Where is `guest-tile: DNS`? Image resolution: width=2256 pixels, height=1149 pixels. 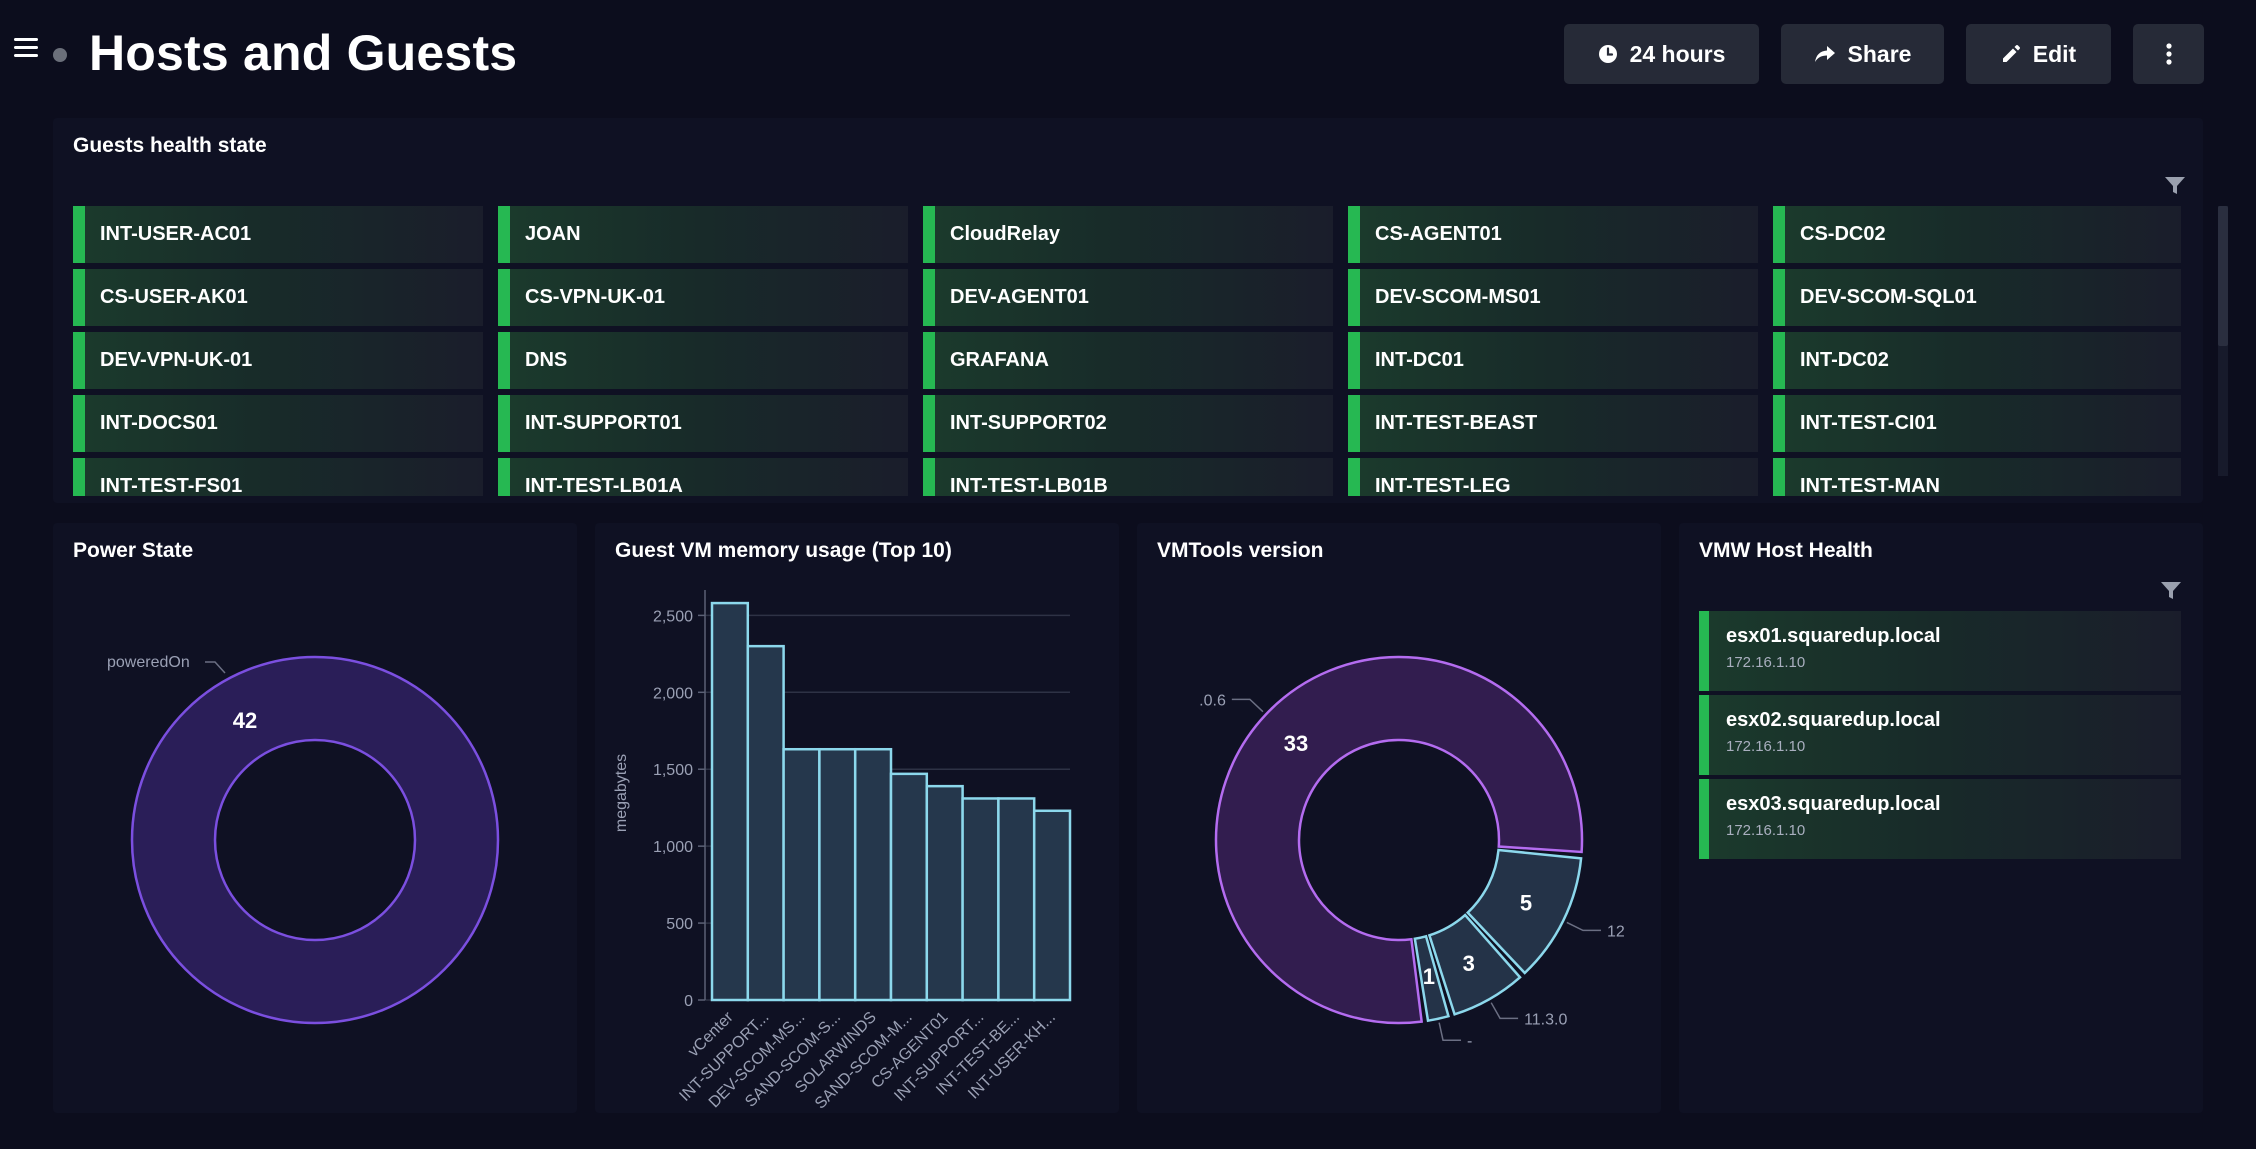 guest-tile: DNS is located at coordinates (703, 360).